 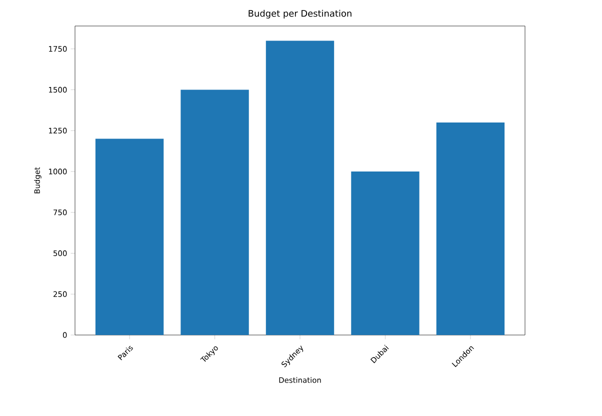 What do you see at coordinates (300, 14) in the screenshot?
I see `chart-title: Budget per Destination` at bounding box center [300, 14].